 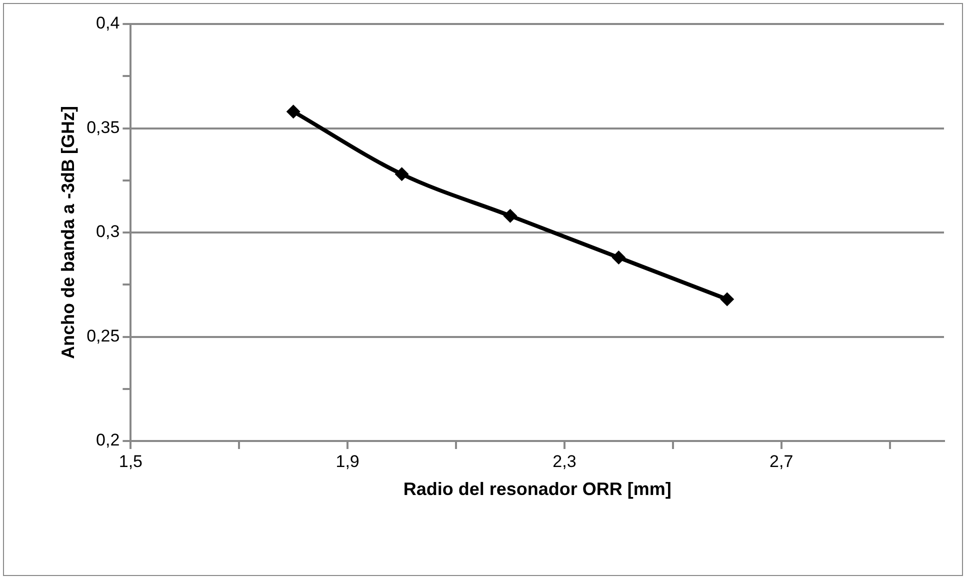 I want to click on x-tick-label: 1,9, so click(x=348, y=461).